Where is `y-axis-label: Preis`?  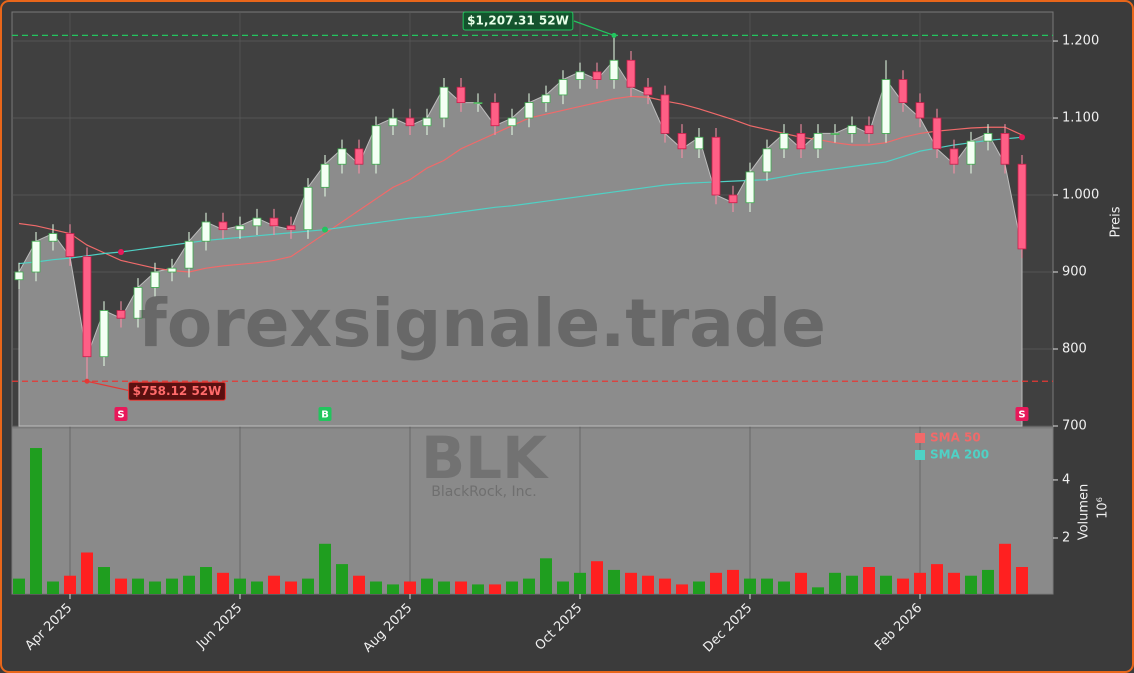
y-axis-label: Preis is located at coordinates (1116, 221).